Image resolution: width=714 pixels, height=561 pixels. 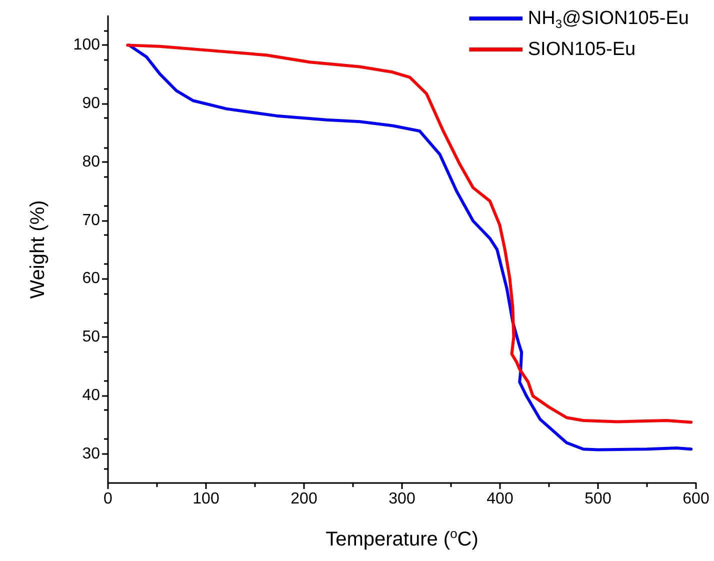 What do you see at coordinates (402, 499) in the screenshot?
I see `x-tick-label: 300` at bounding box center [402, 499].